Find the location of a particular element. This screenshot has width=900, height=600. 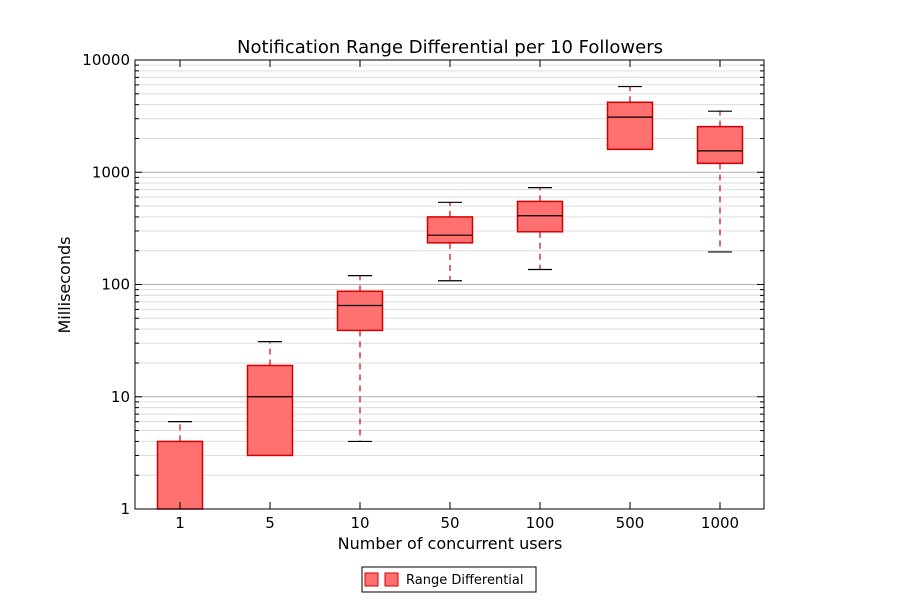

y-tick-label: 100 is located at coordinates (115, 285).